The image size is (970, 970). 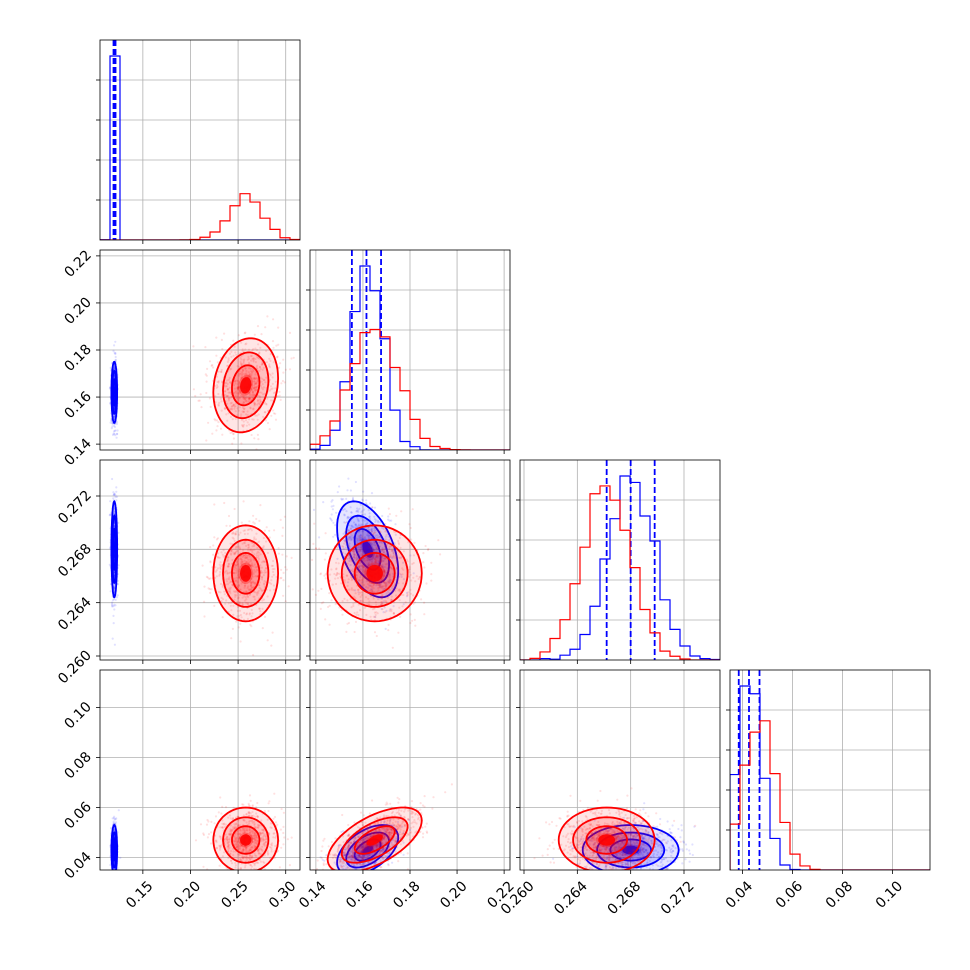 I want to click on panel-content, so click(x=200, y=567).